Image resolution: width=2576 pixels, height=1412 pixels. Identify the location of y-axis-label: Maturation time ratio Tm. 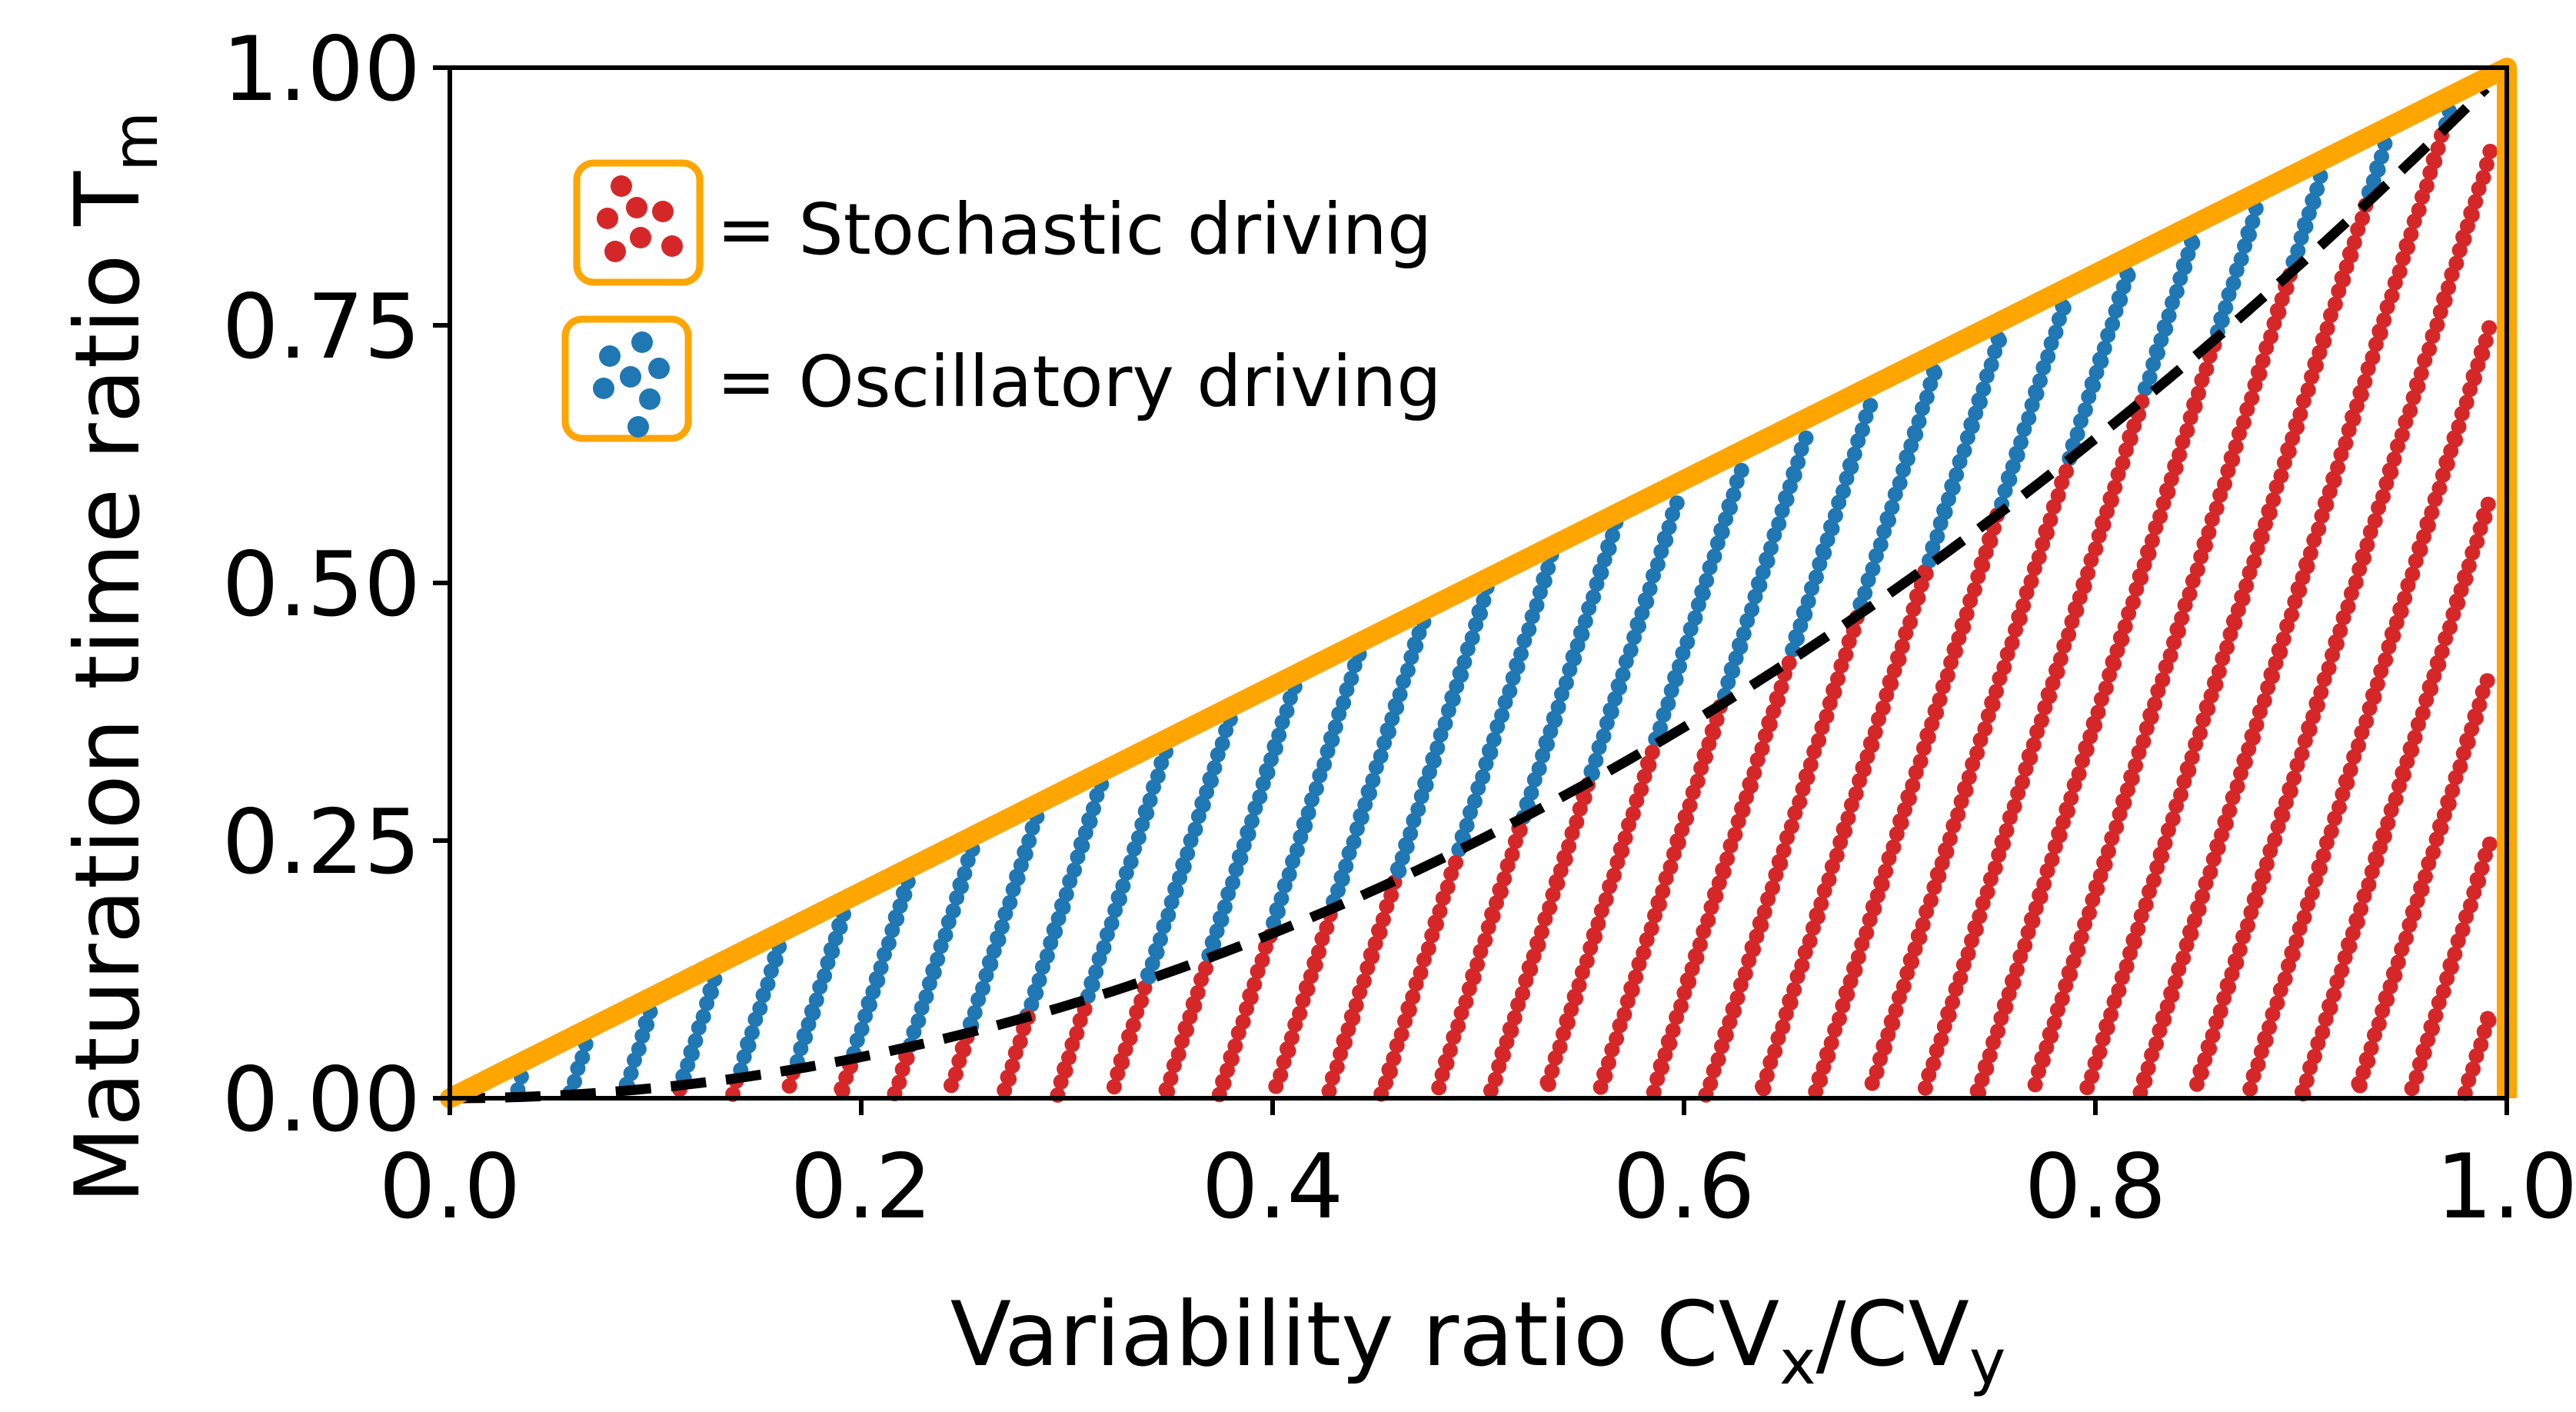
(114, 658).